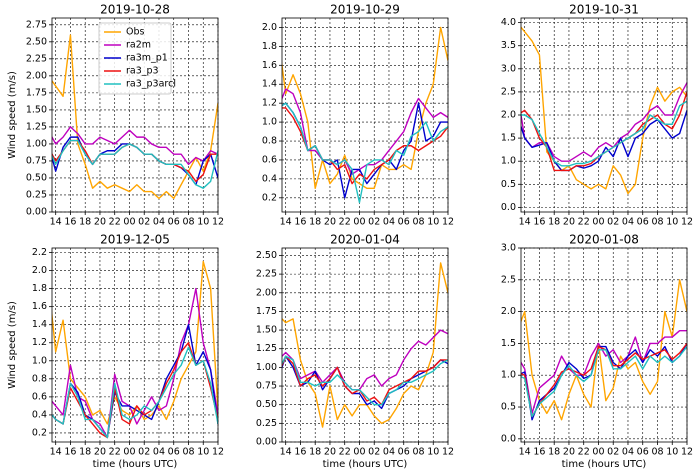 The image size is (700, 470). Describe the element at coordinates (147, 58) in the screenshot. I see `legend-label: ra3m_p1` at that location.